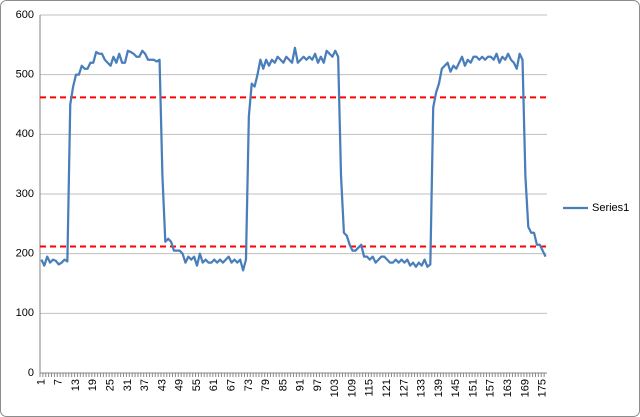  What do you see at coordinates (456, 388) in the screenshot?
I see `x-tick-label: 145` at bounding box center [456, 388].